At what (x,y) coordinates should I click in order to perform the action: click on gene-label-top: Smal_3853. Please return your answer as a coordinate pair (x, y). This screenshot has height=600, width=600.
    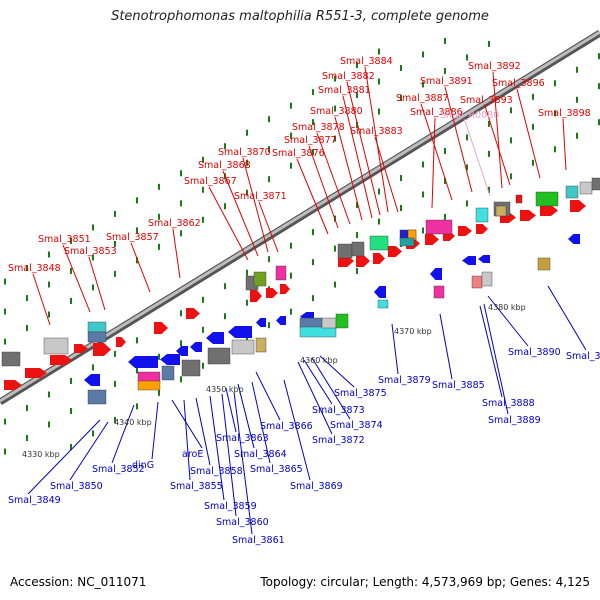
    Looking at the image, I should click on (90, 251).